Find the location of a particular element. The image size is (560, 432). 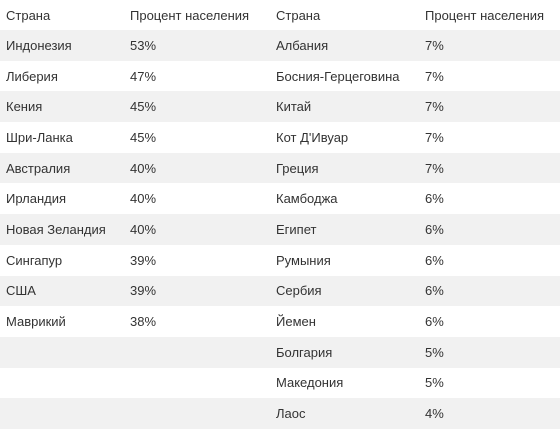

country-1-cell: Маврикий is located at coordinates (36, 322).